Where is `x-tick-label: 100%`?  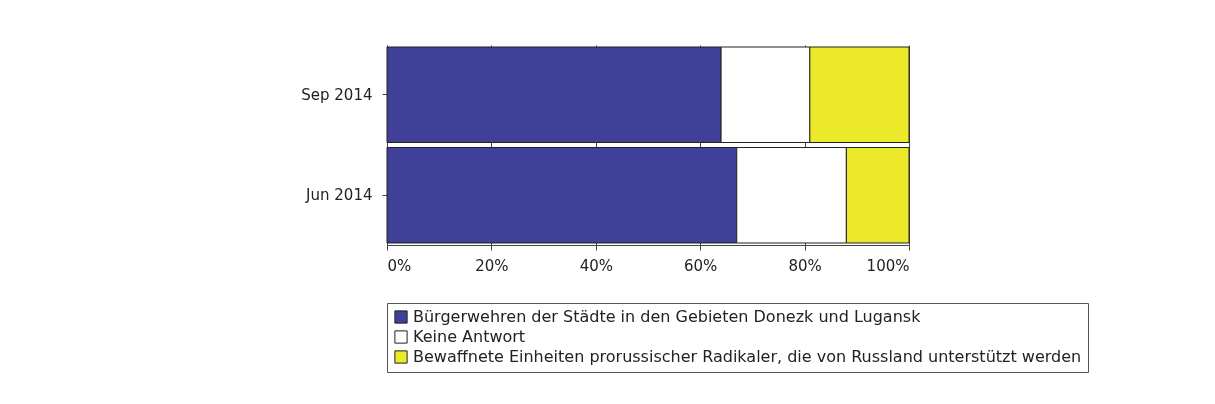 x-tick-label: 100% is located at coordinates (888, 265).